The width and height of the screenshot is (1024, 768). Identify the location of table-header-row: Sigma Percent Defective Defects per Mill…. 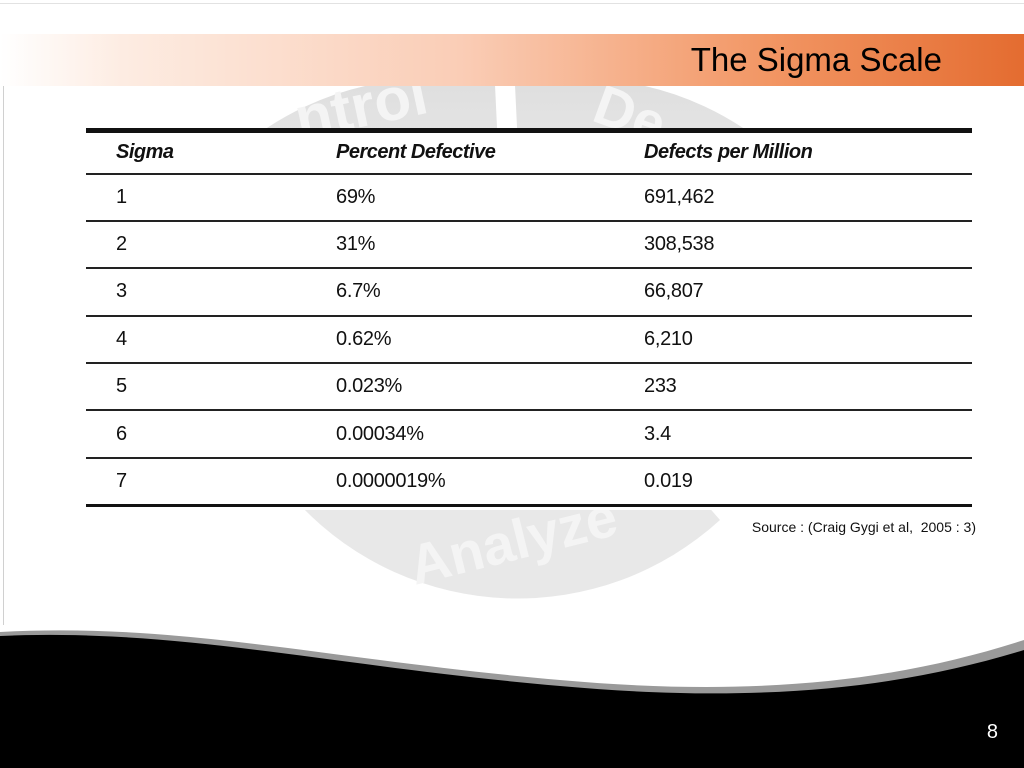
(529, 151).